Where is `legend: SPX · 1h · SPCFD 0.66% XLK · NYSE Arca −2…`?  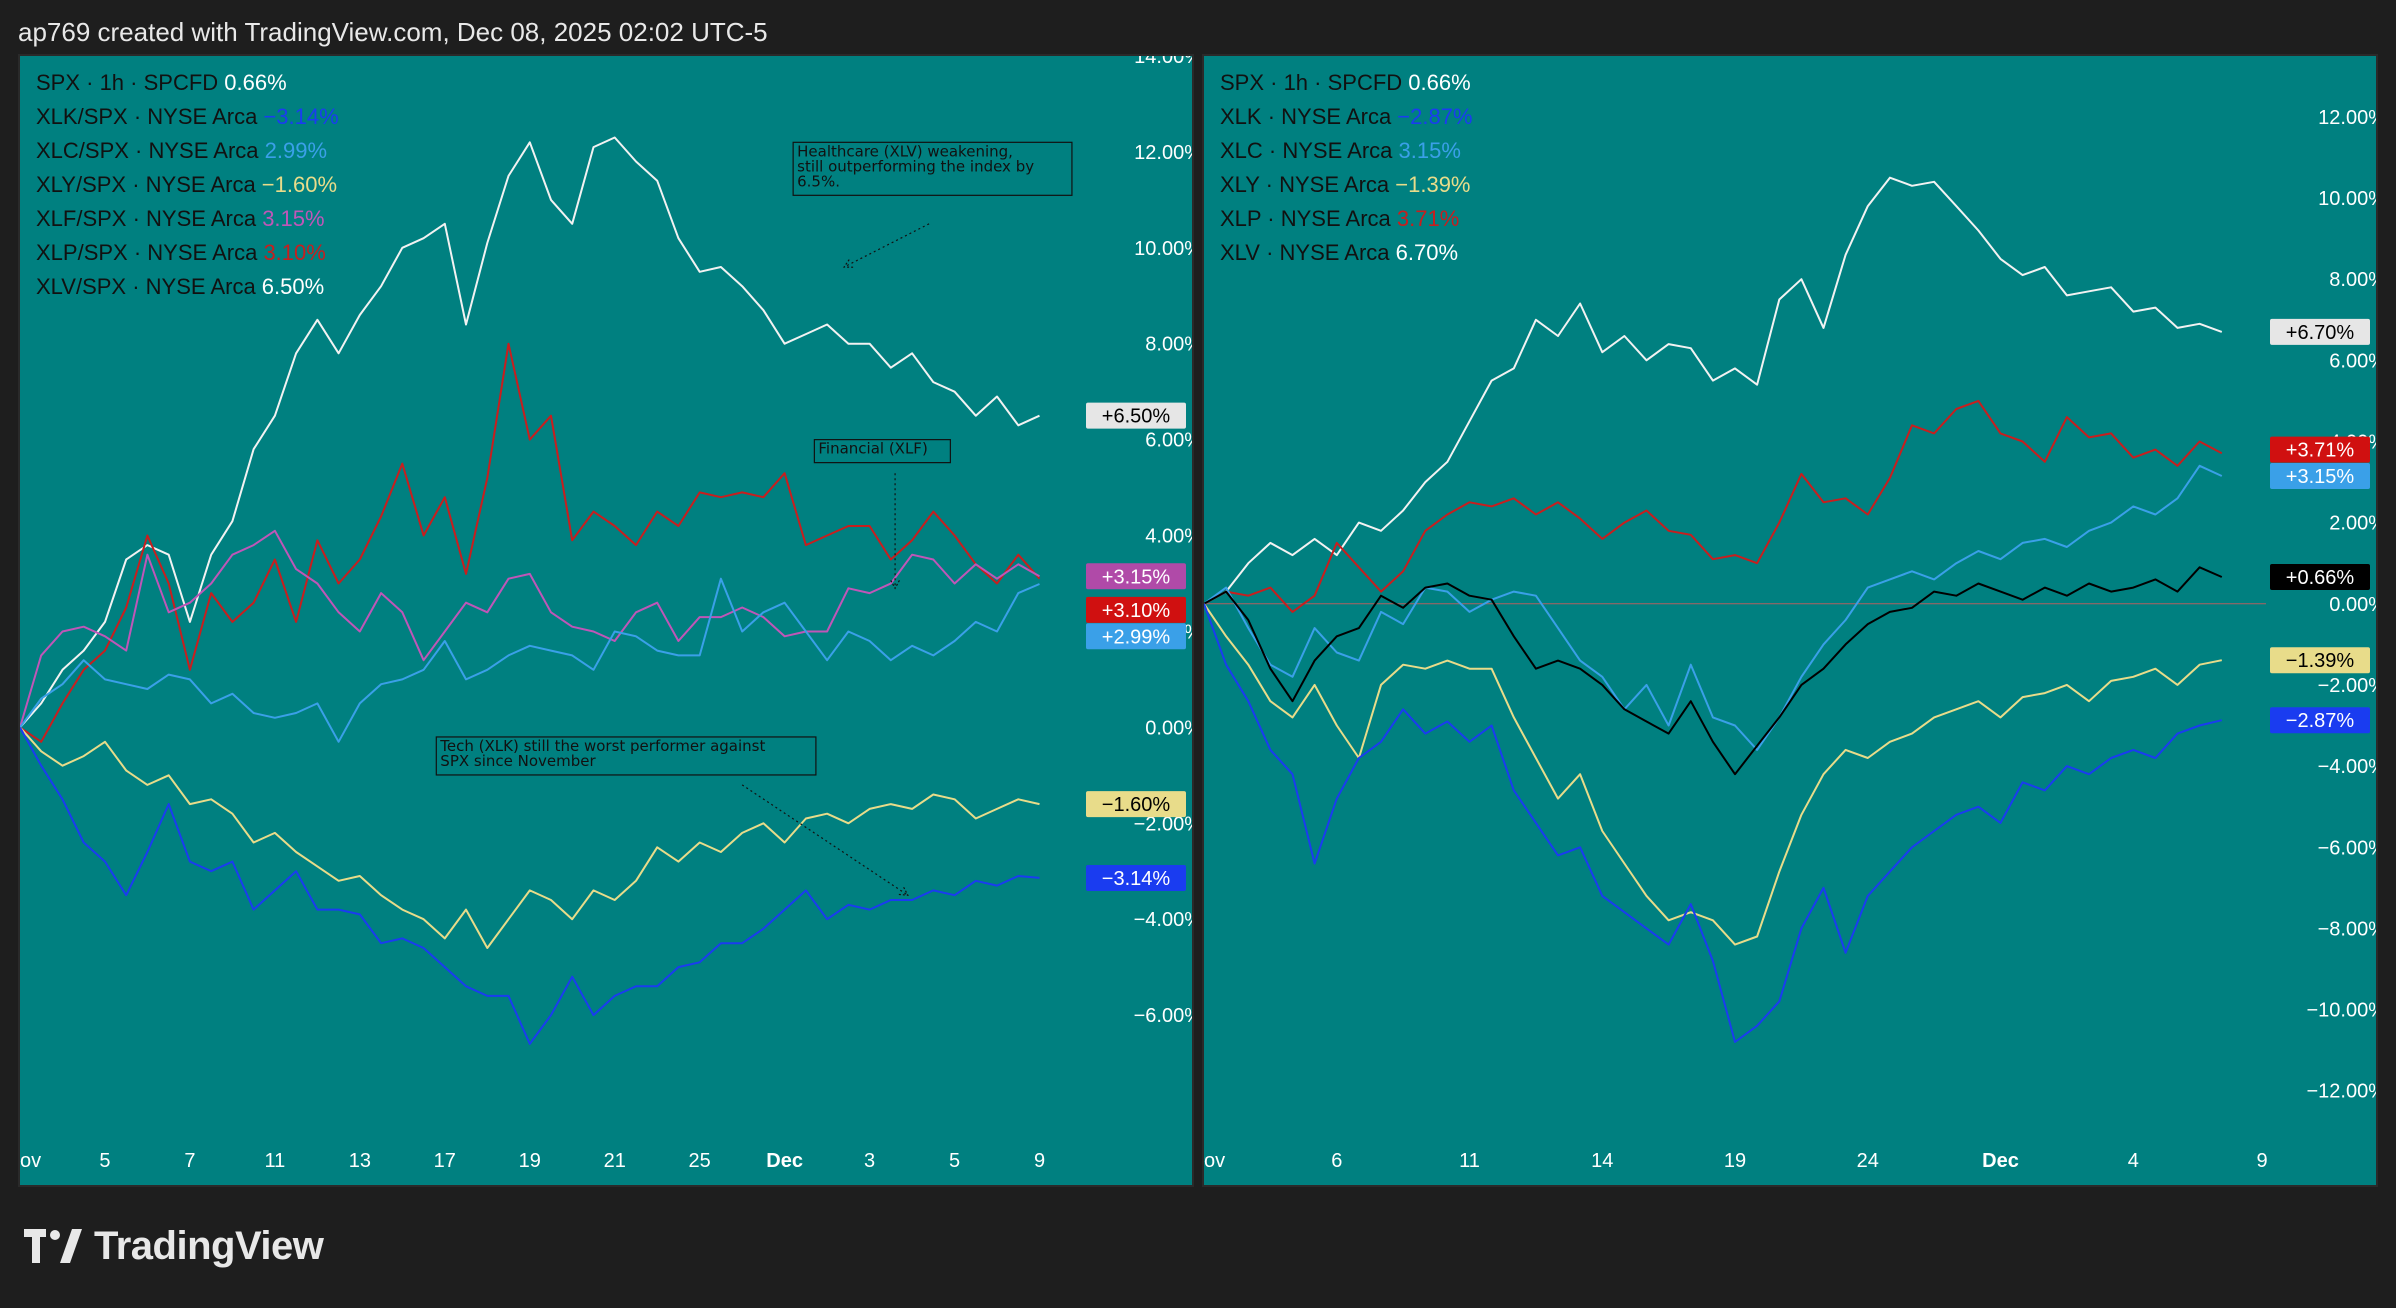
legend: SPX · 1h · SPCFD 0.66% XLK · NYSE Arca −2… is located at coordinates (1346, 167).